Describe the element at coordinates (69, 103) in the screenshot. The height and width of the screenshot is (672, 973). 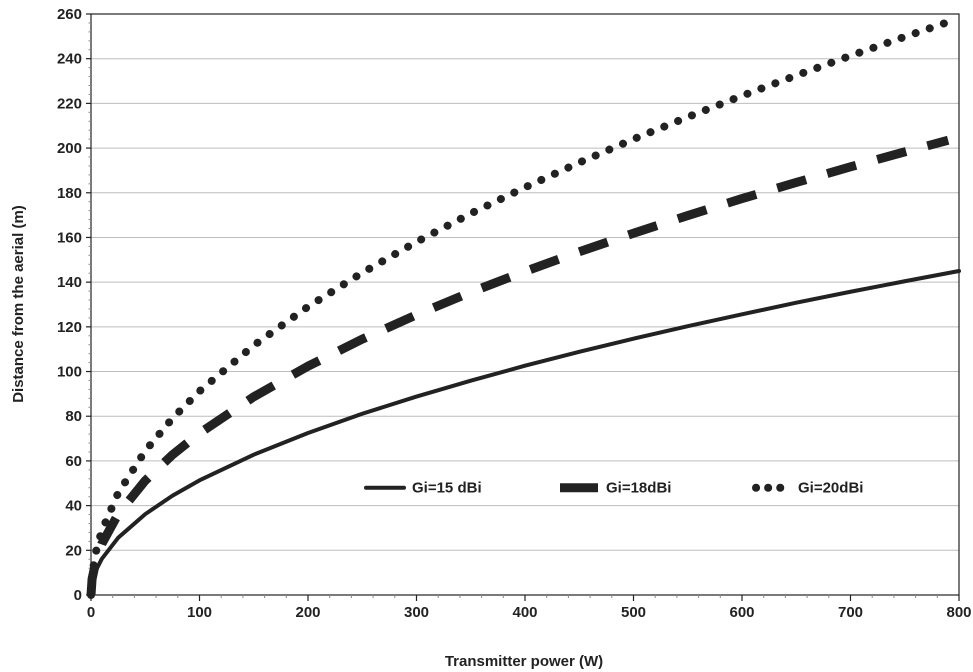
I see `y-tick-label: 220` at that location.